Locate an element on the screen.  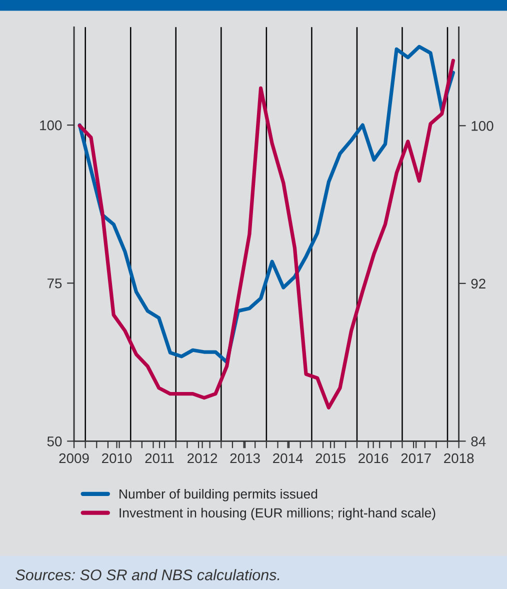
x-tick-label: 2010 is located at coordinates (117, 458).